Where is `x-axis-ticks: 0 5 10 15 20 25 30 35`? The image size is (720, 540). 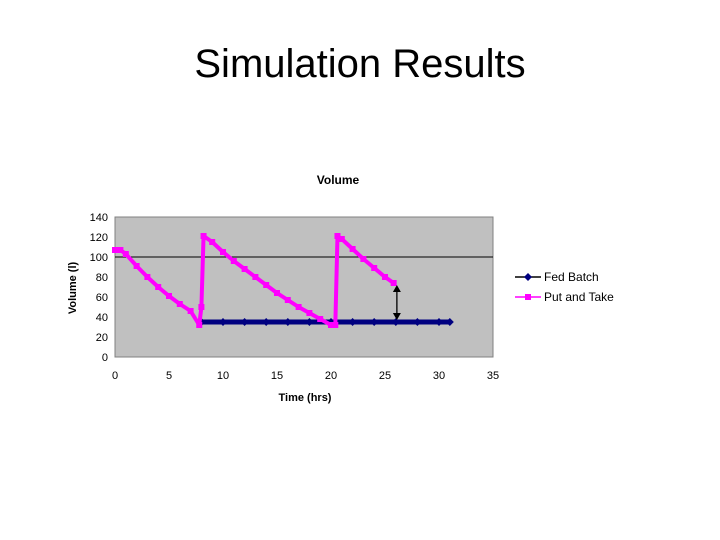
x-axis-ticks: 0 5 10 15 20 25 30 35 is located at coordinates (305, 376).